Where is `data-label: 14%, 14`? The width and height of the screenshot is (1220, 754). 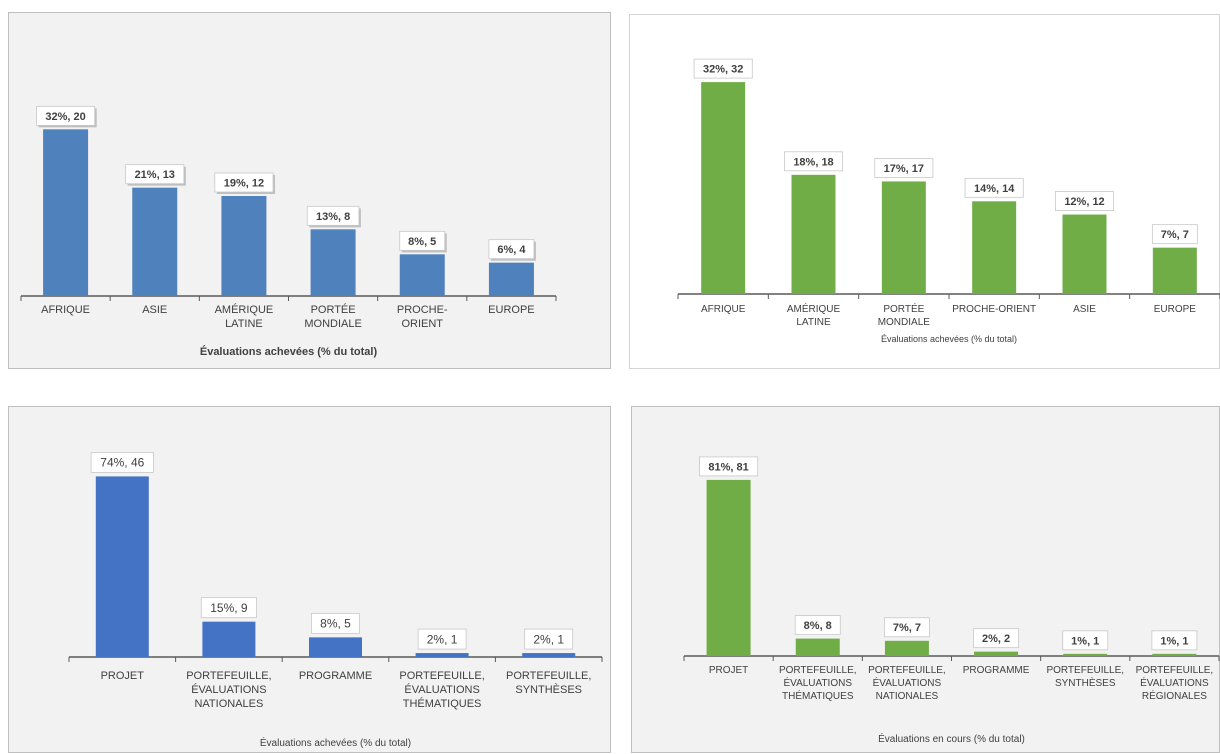
data-label: 14%, 14 is located at coordinates (994, 187).